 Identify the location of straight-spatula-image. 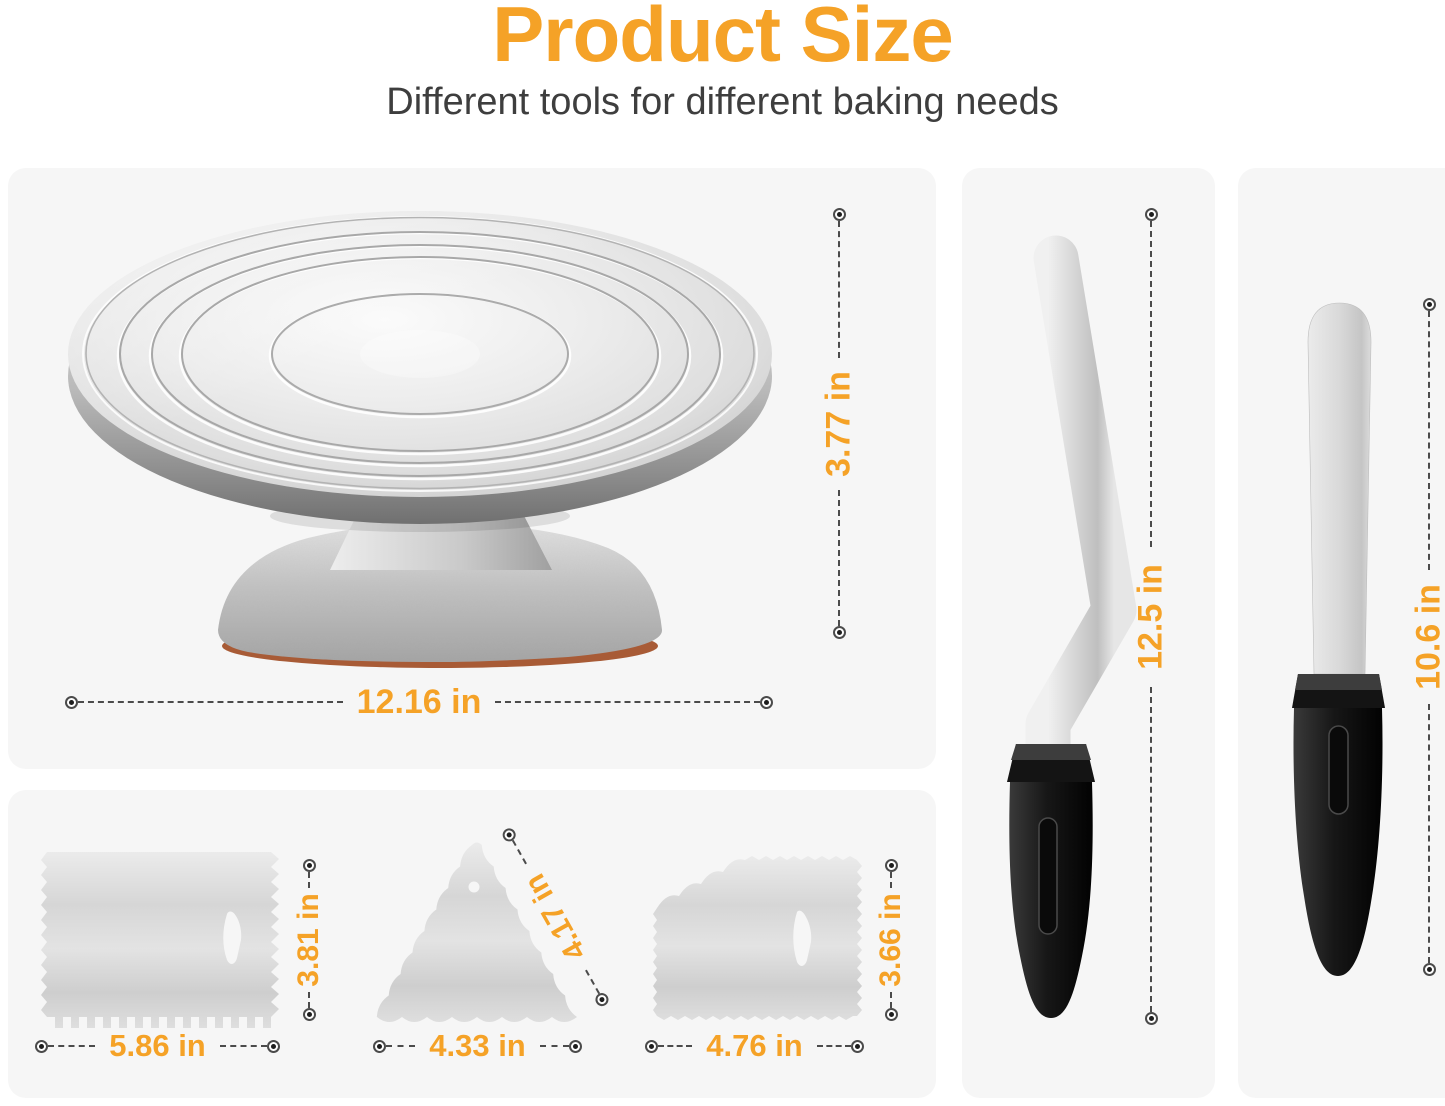
(1338, 639).